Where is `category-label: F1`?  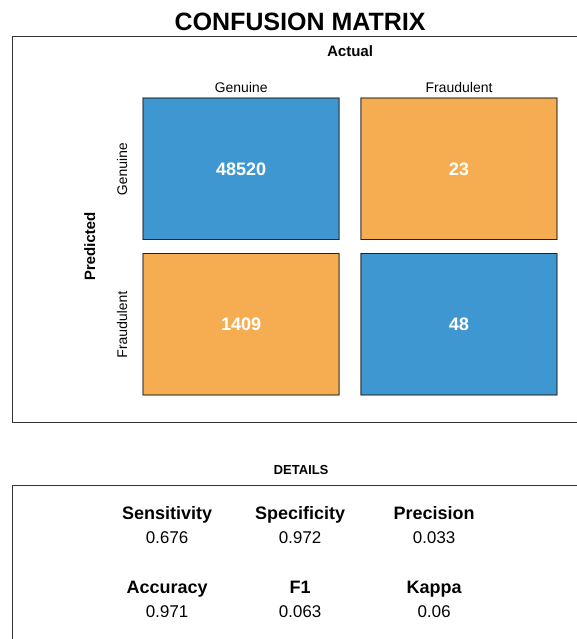 category-label: F1 is located at coordinates (300, 587).